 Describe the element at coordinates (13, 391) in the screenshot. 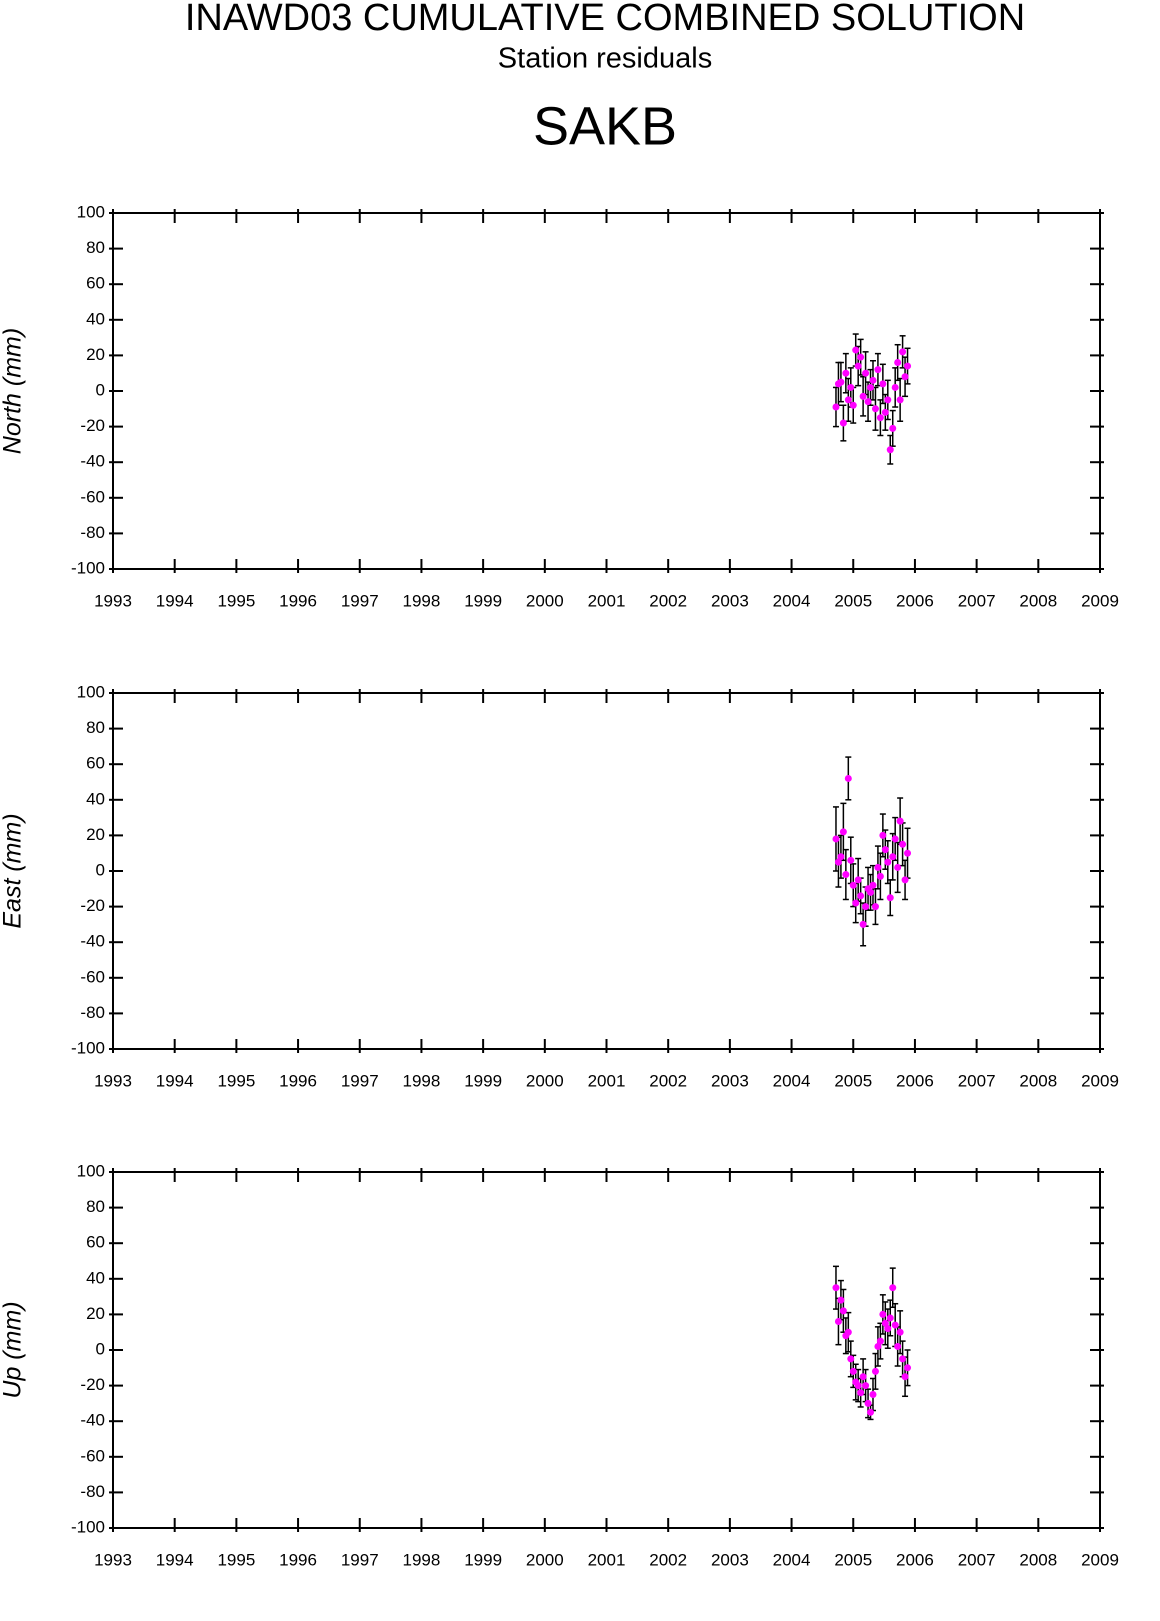

I see `y-axis-label: North (mm)` at that location.